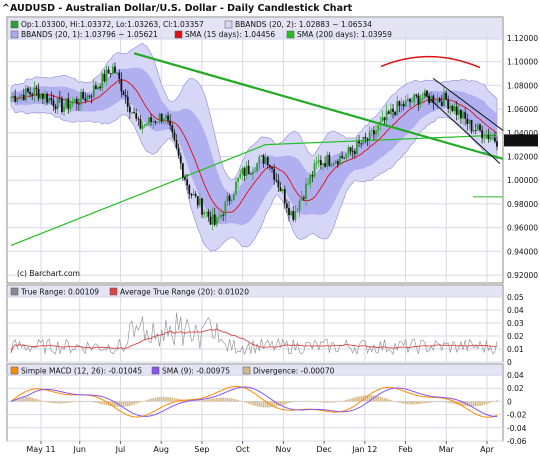  I want to click on y-tick-label: 0.96000, so click(522, 228).